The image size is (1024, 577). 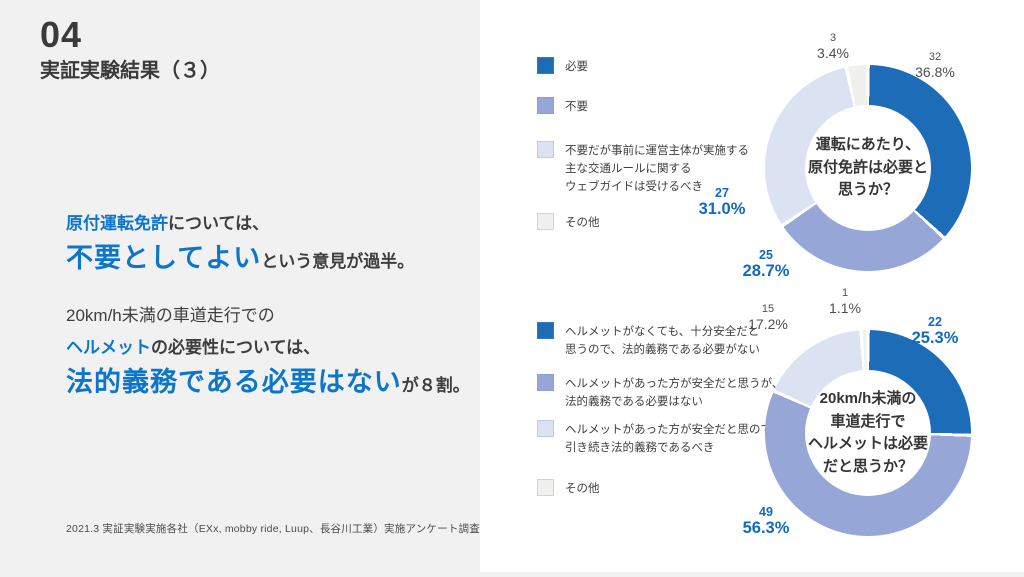 What do you see at coordinates (935, 331) in the screenshot?
I see `slice-value-label: 22 25.3%` at bounding box center [935, 331].